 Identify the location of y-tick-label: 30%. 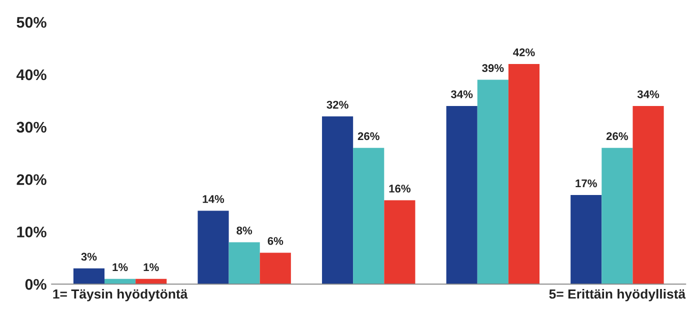
(31, 127).